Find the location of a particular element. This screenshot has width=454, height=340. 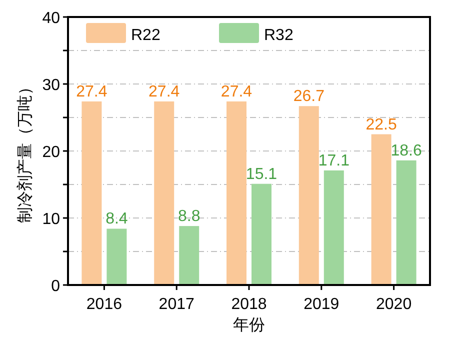

data-label: 8.8 is located at coordinates (189, 217).